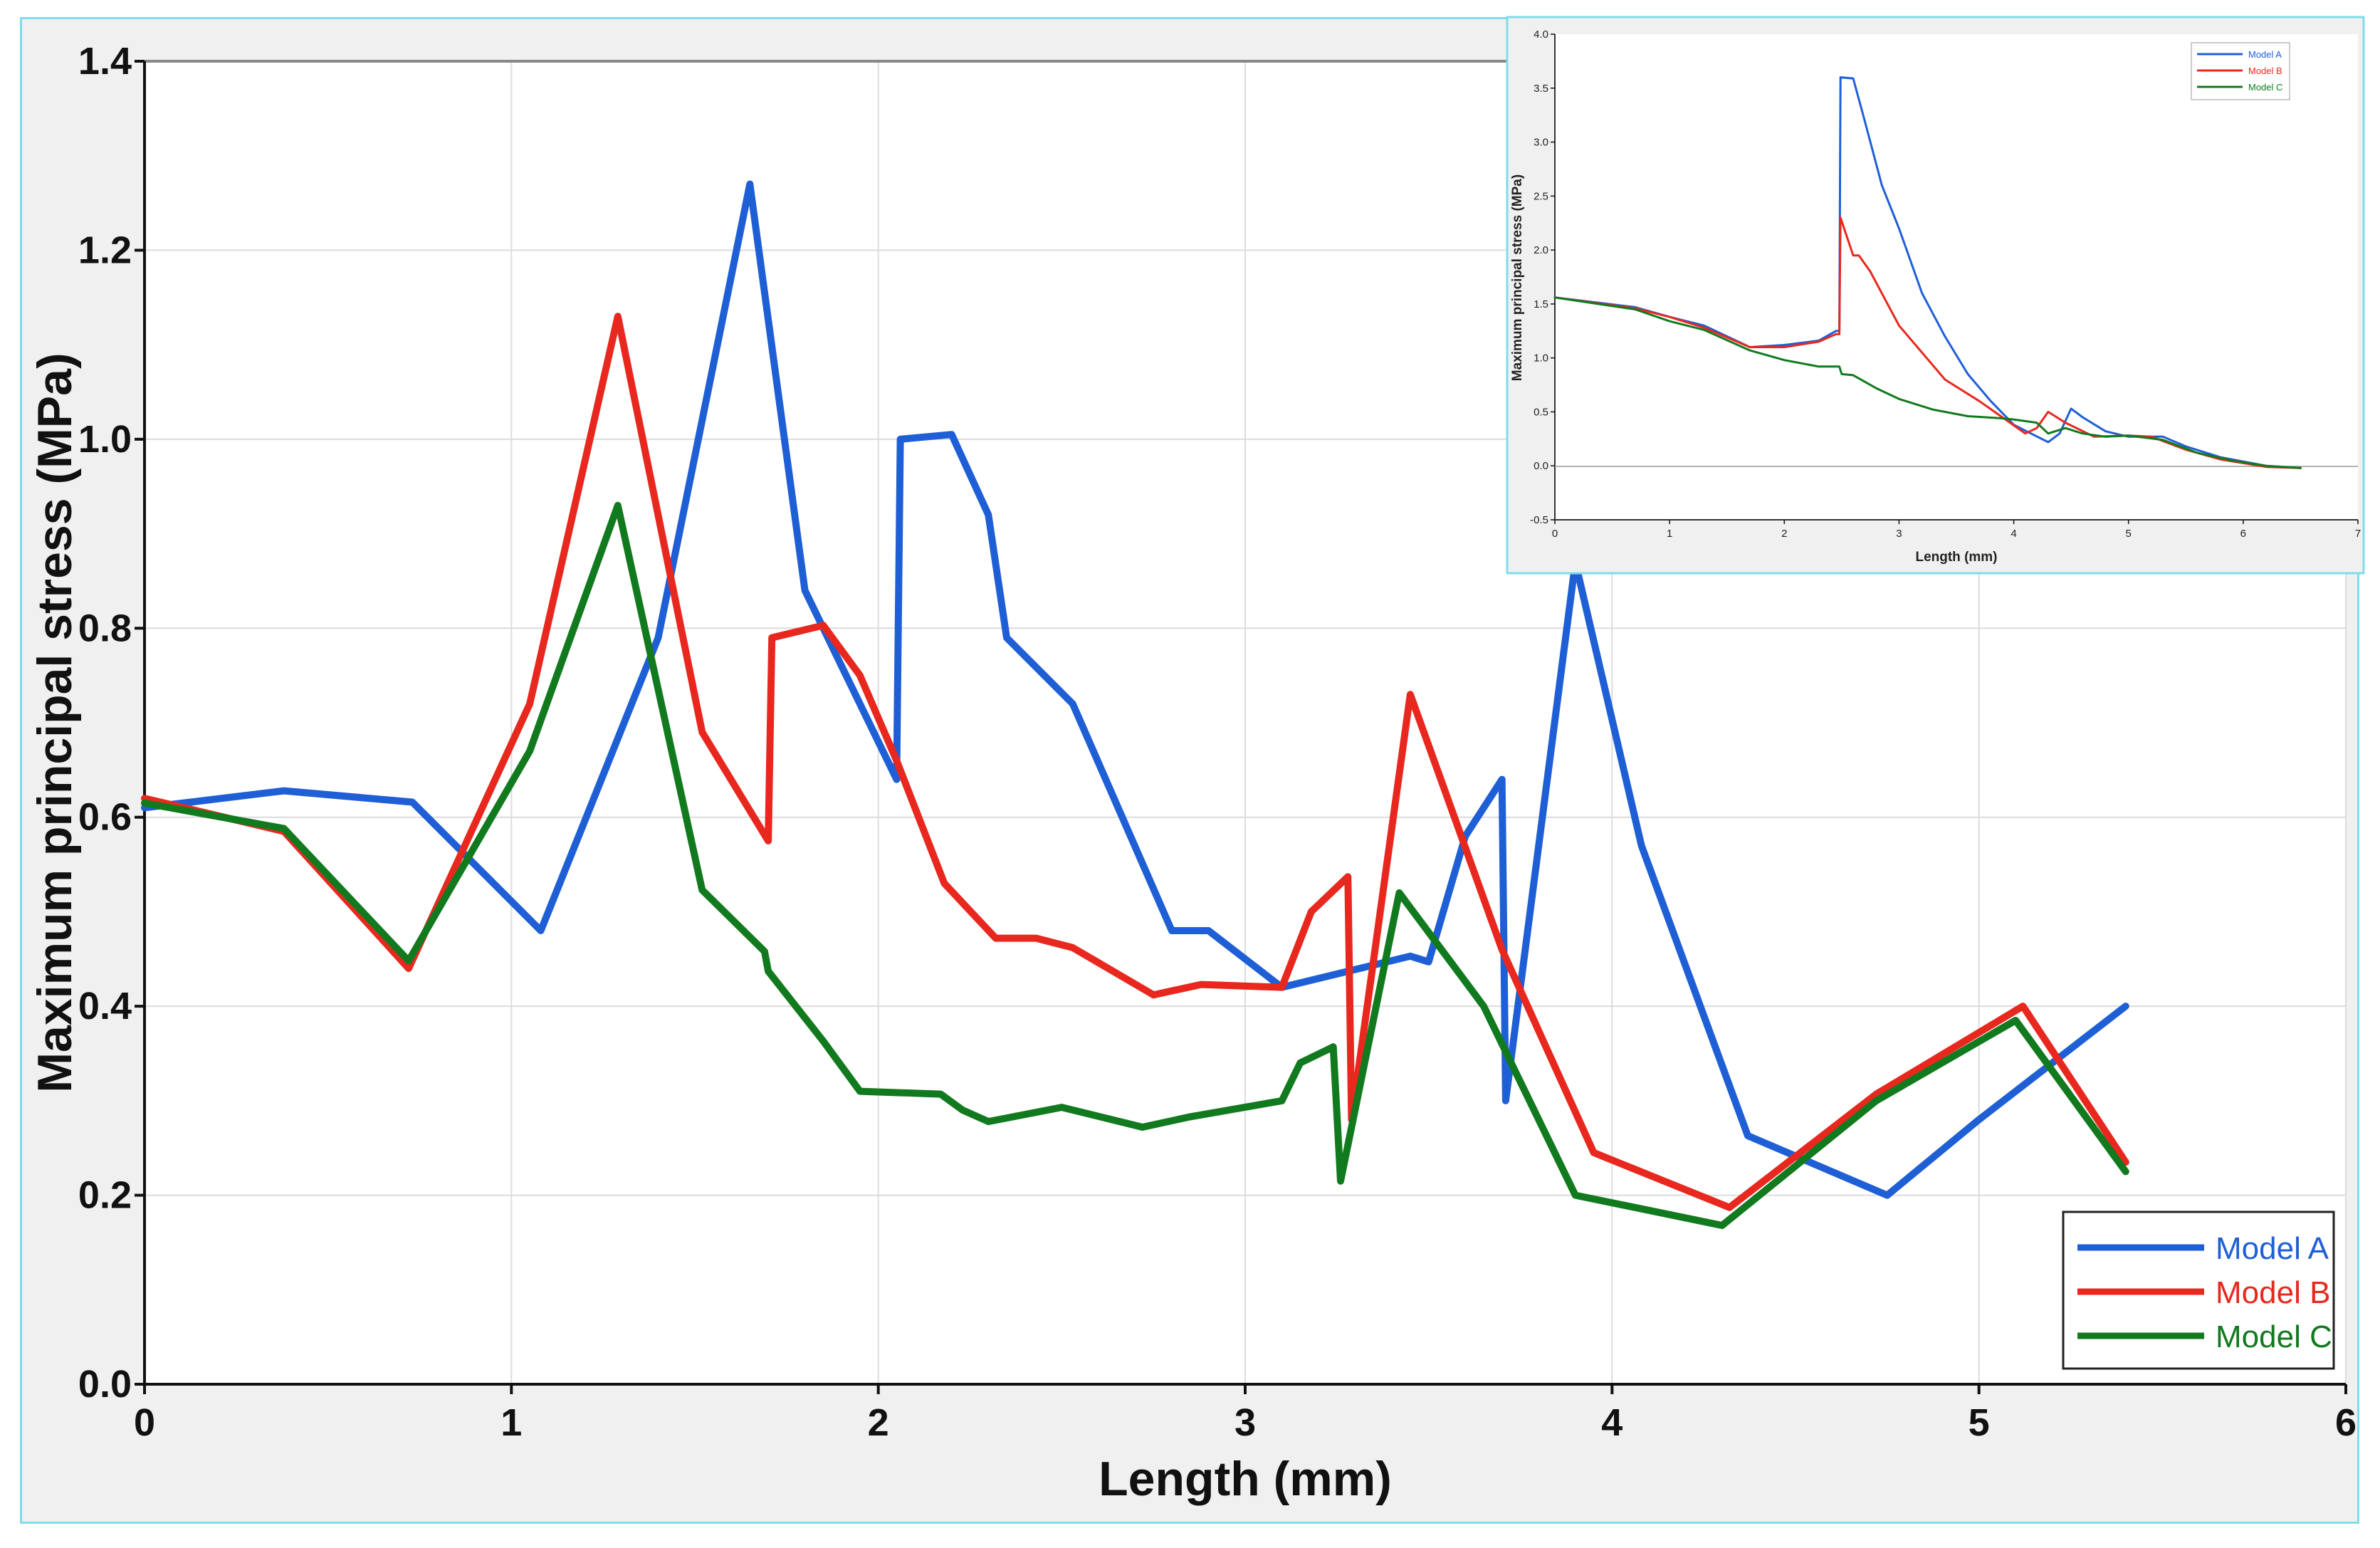  What do you see at coordinates (1245, 1479) in the screenshot?
I see `main-x-axis-label: Length (mm)` at bounding box center [1245, 1479].